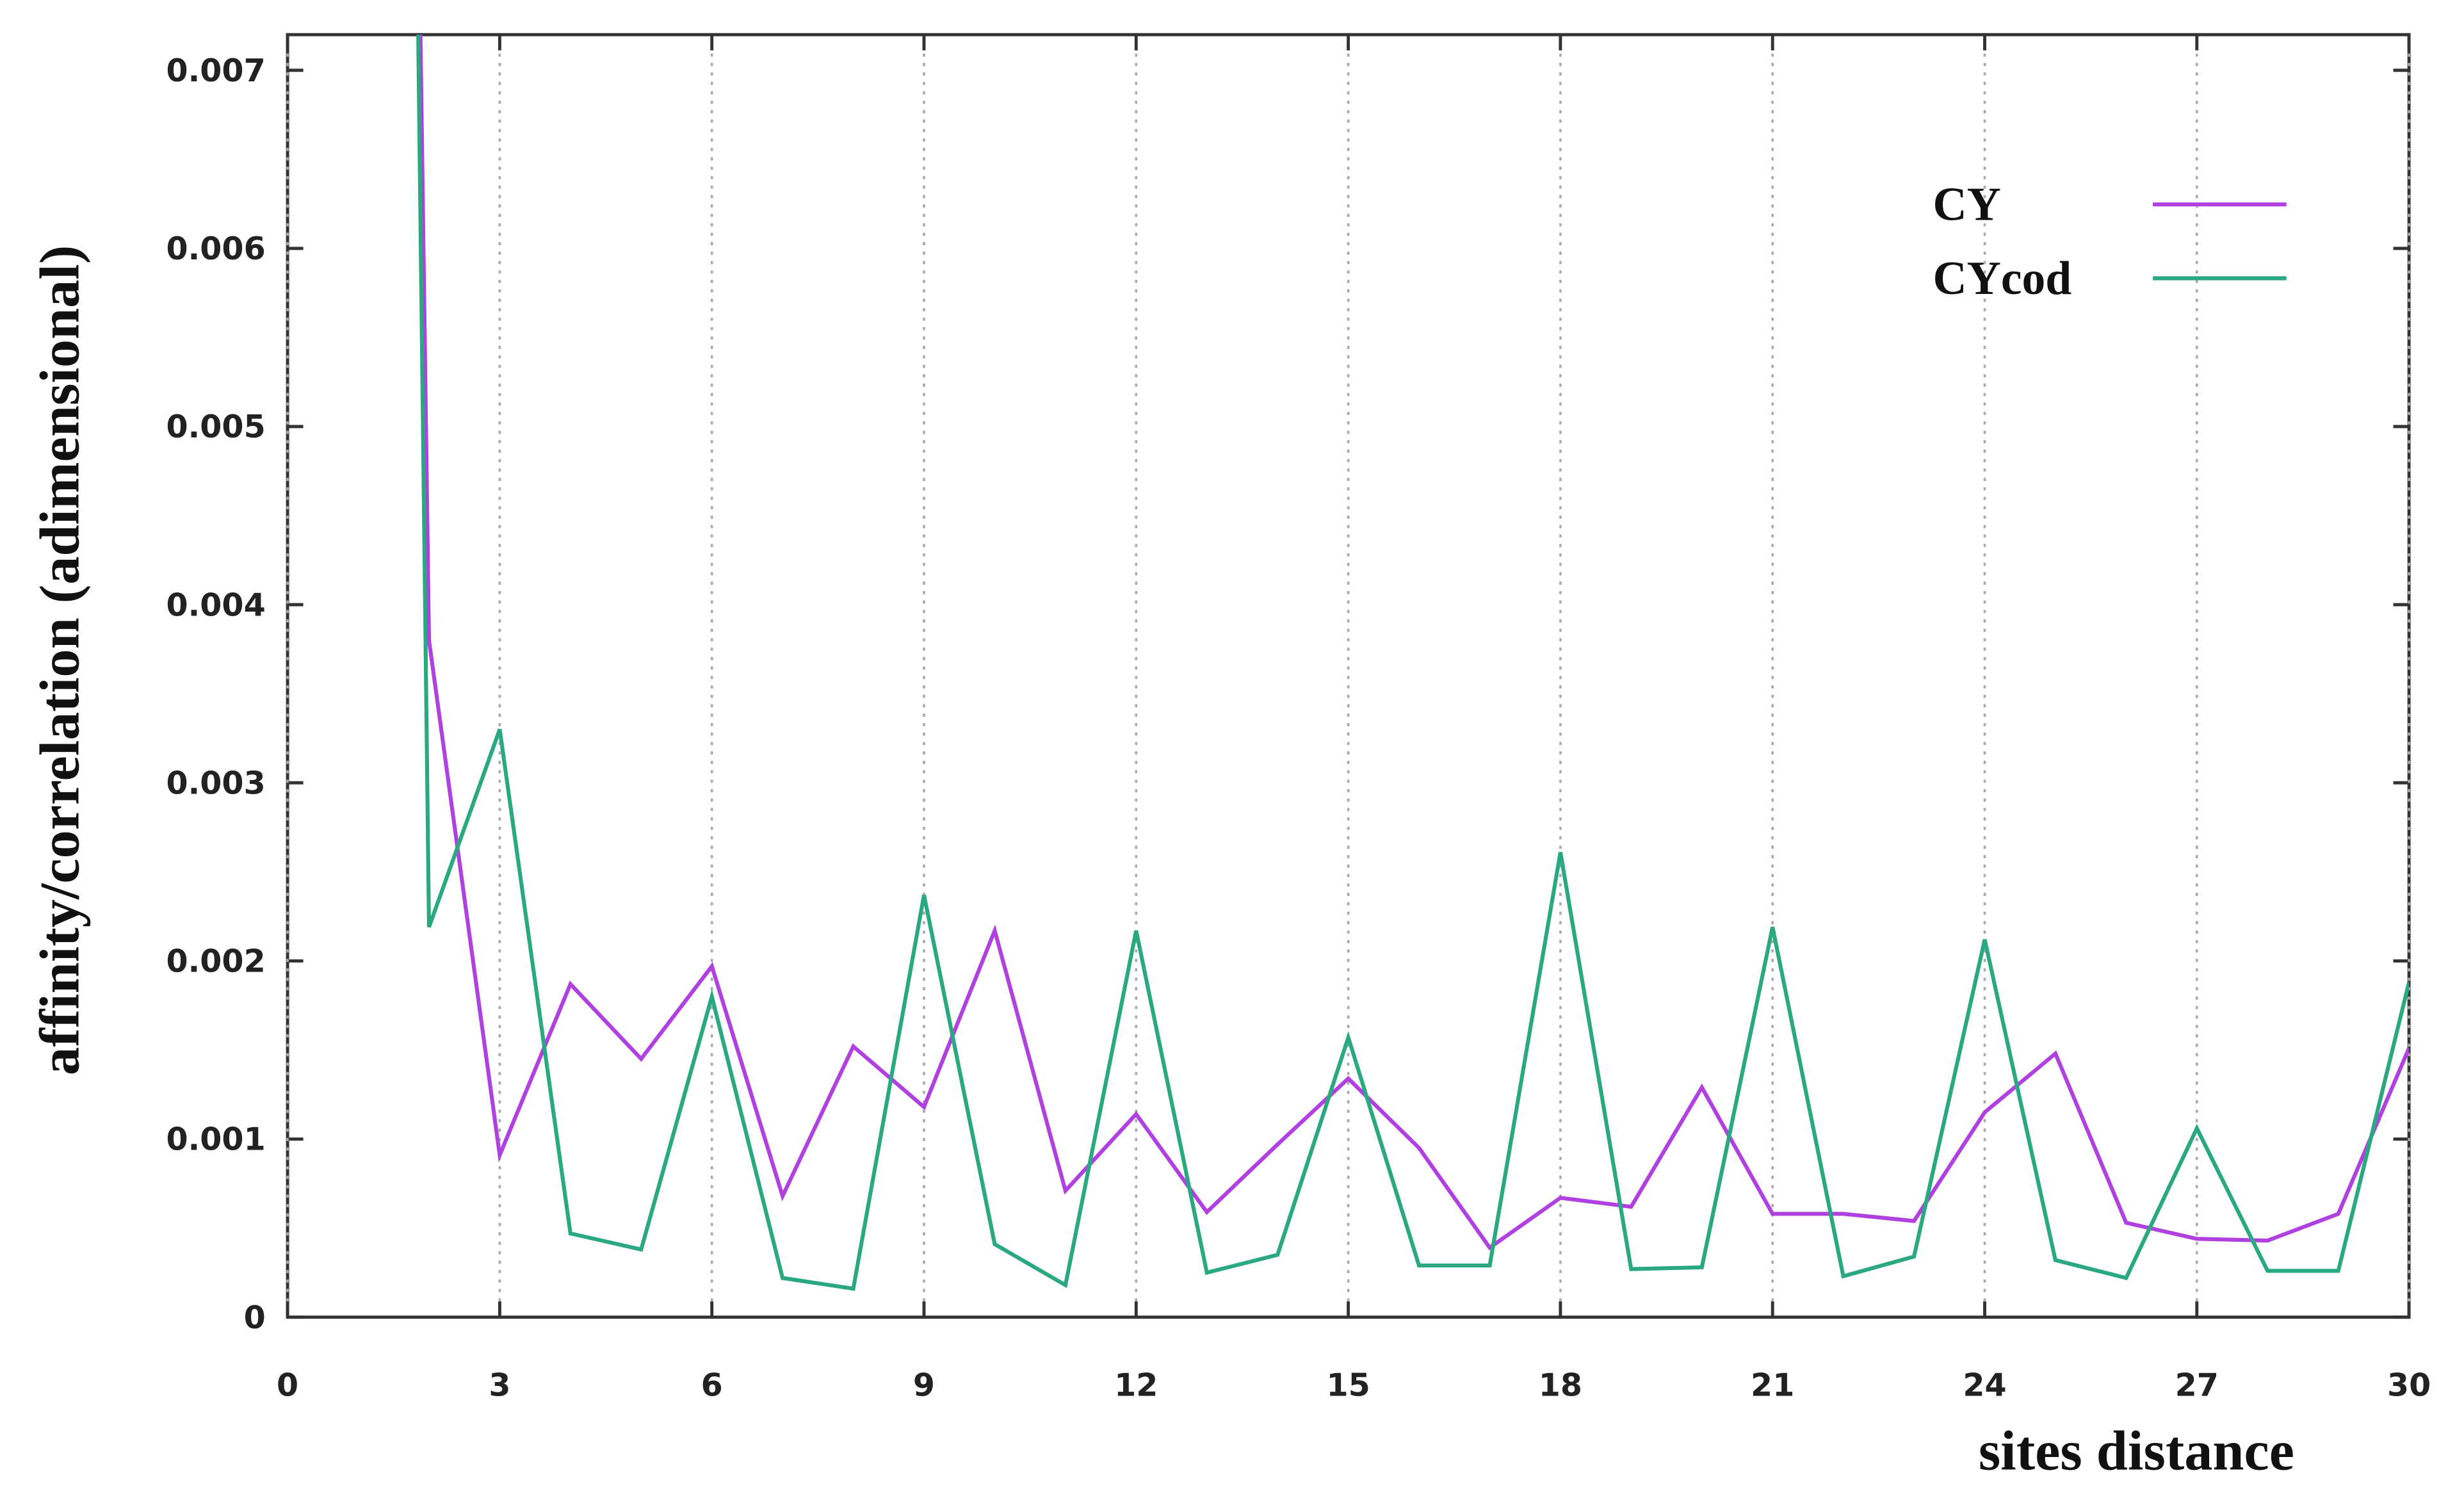  Describe the element at coordinates (2003, 278) in the screenshot. I see `legend-label: CYcod` at that location.